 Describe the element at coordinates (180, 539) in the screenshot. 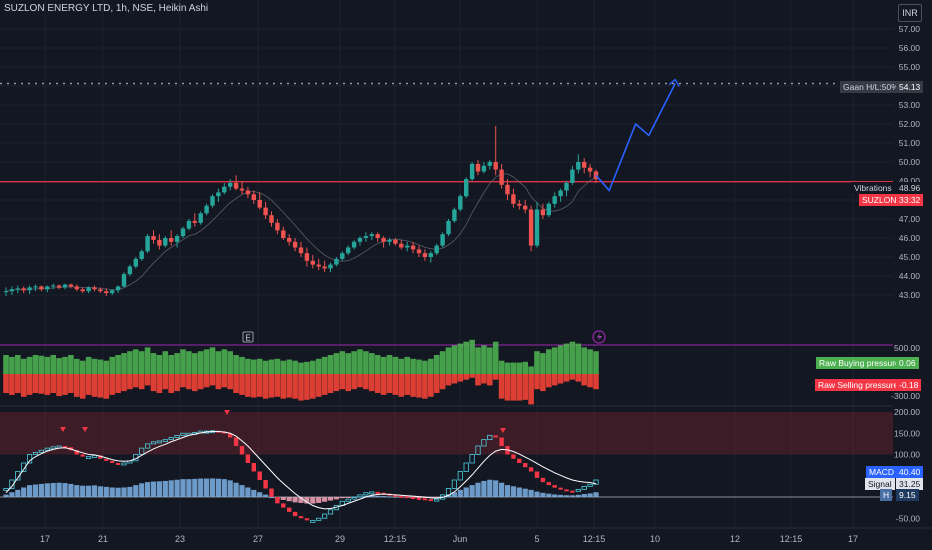

I see `time-tick-label: 23` at that location.